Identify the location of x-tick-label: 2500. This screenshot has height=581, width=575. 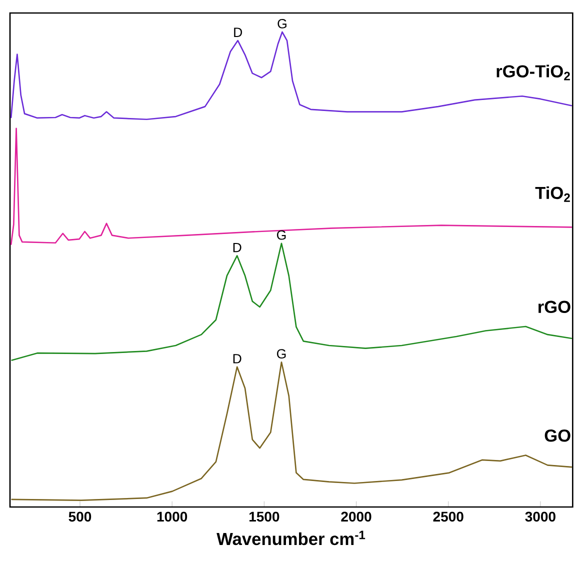
(448, 517).